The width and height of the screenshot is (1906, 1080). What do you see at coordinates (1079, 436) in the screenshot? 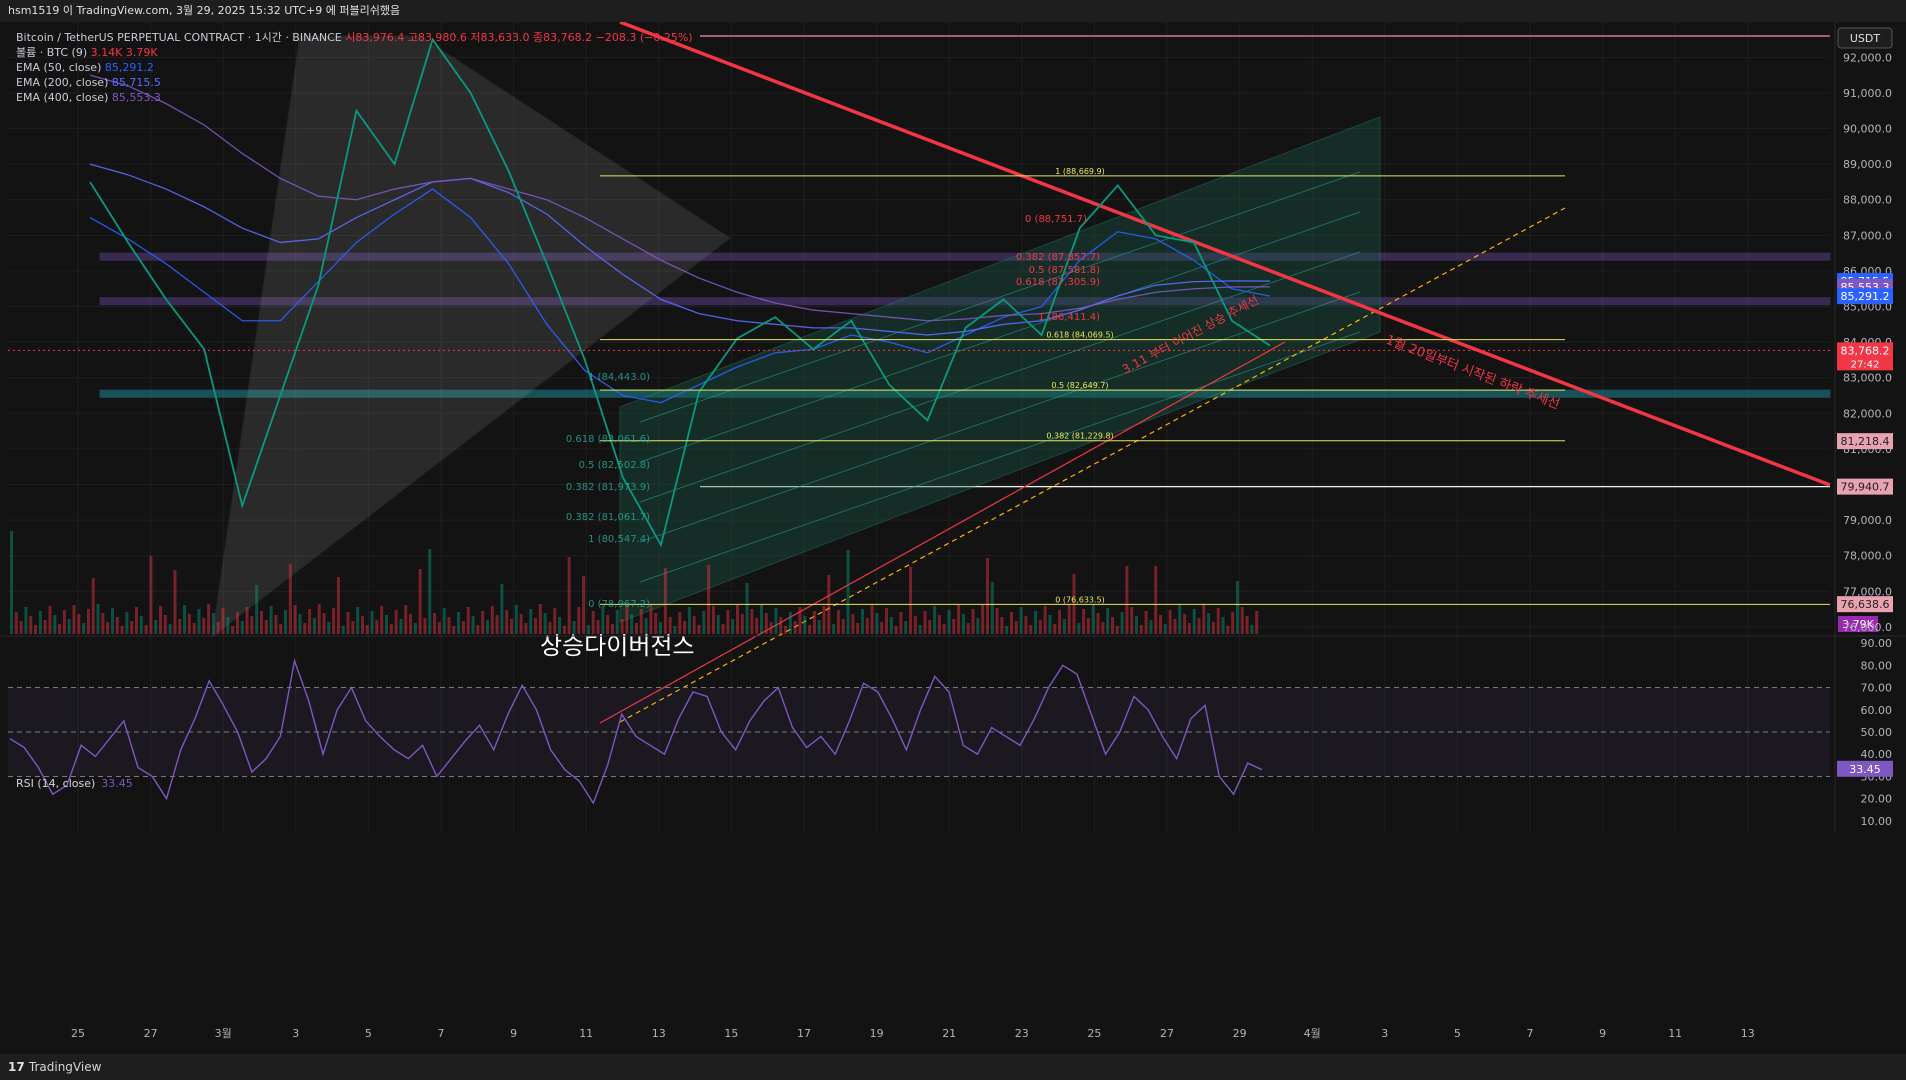
I see `fib-level-label: 0.382 (81,229.8)` at bounding box center [1079, 436].